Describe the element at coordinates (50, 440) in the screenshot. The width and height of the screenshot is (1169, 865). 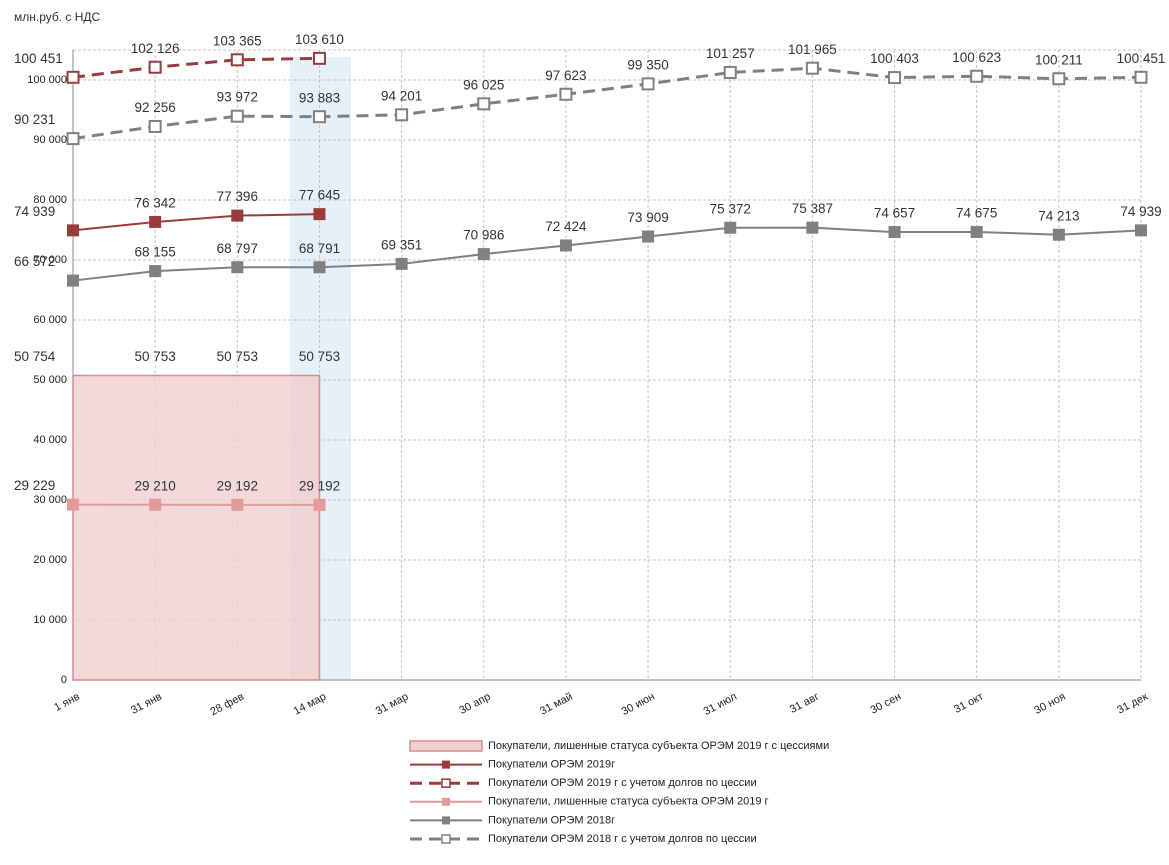
I see `y-tick-label: 40 000` at that location.